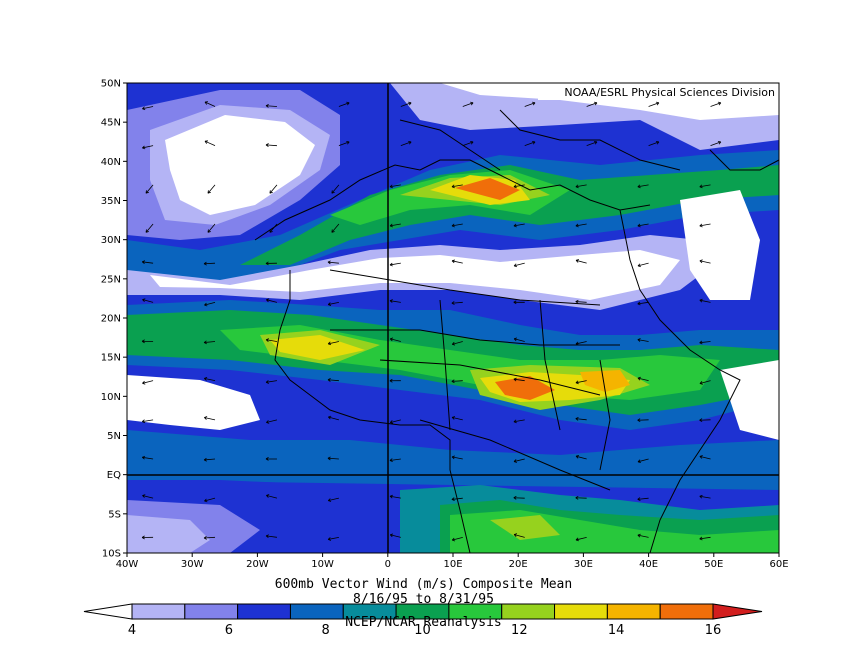 The image size is (847, 655). I want to click on y-tick-label: 10S, so click(111, 554).